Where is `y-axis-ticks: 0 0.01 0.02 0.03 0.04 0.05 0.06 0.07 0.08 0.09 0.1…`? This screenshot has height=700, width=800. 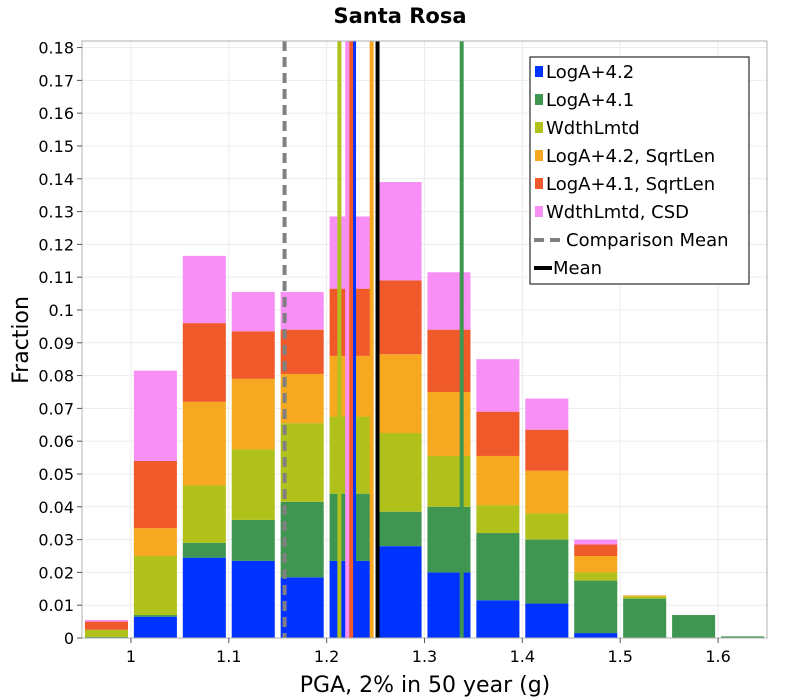 y-axis-ticks: 0 0.01 0.02 0.03 0.04 0.05 0.06 0.07 0.08 0.09 0.1… is located at coordinates (60, 343).